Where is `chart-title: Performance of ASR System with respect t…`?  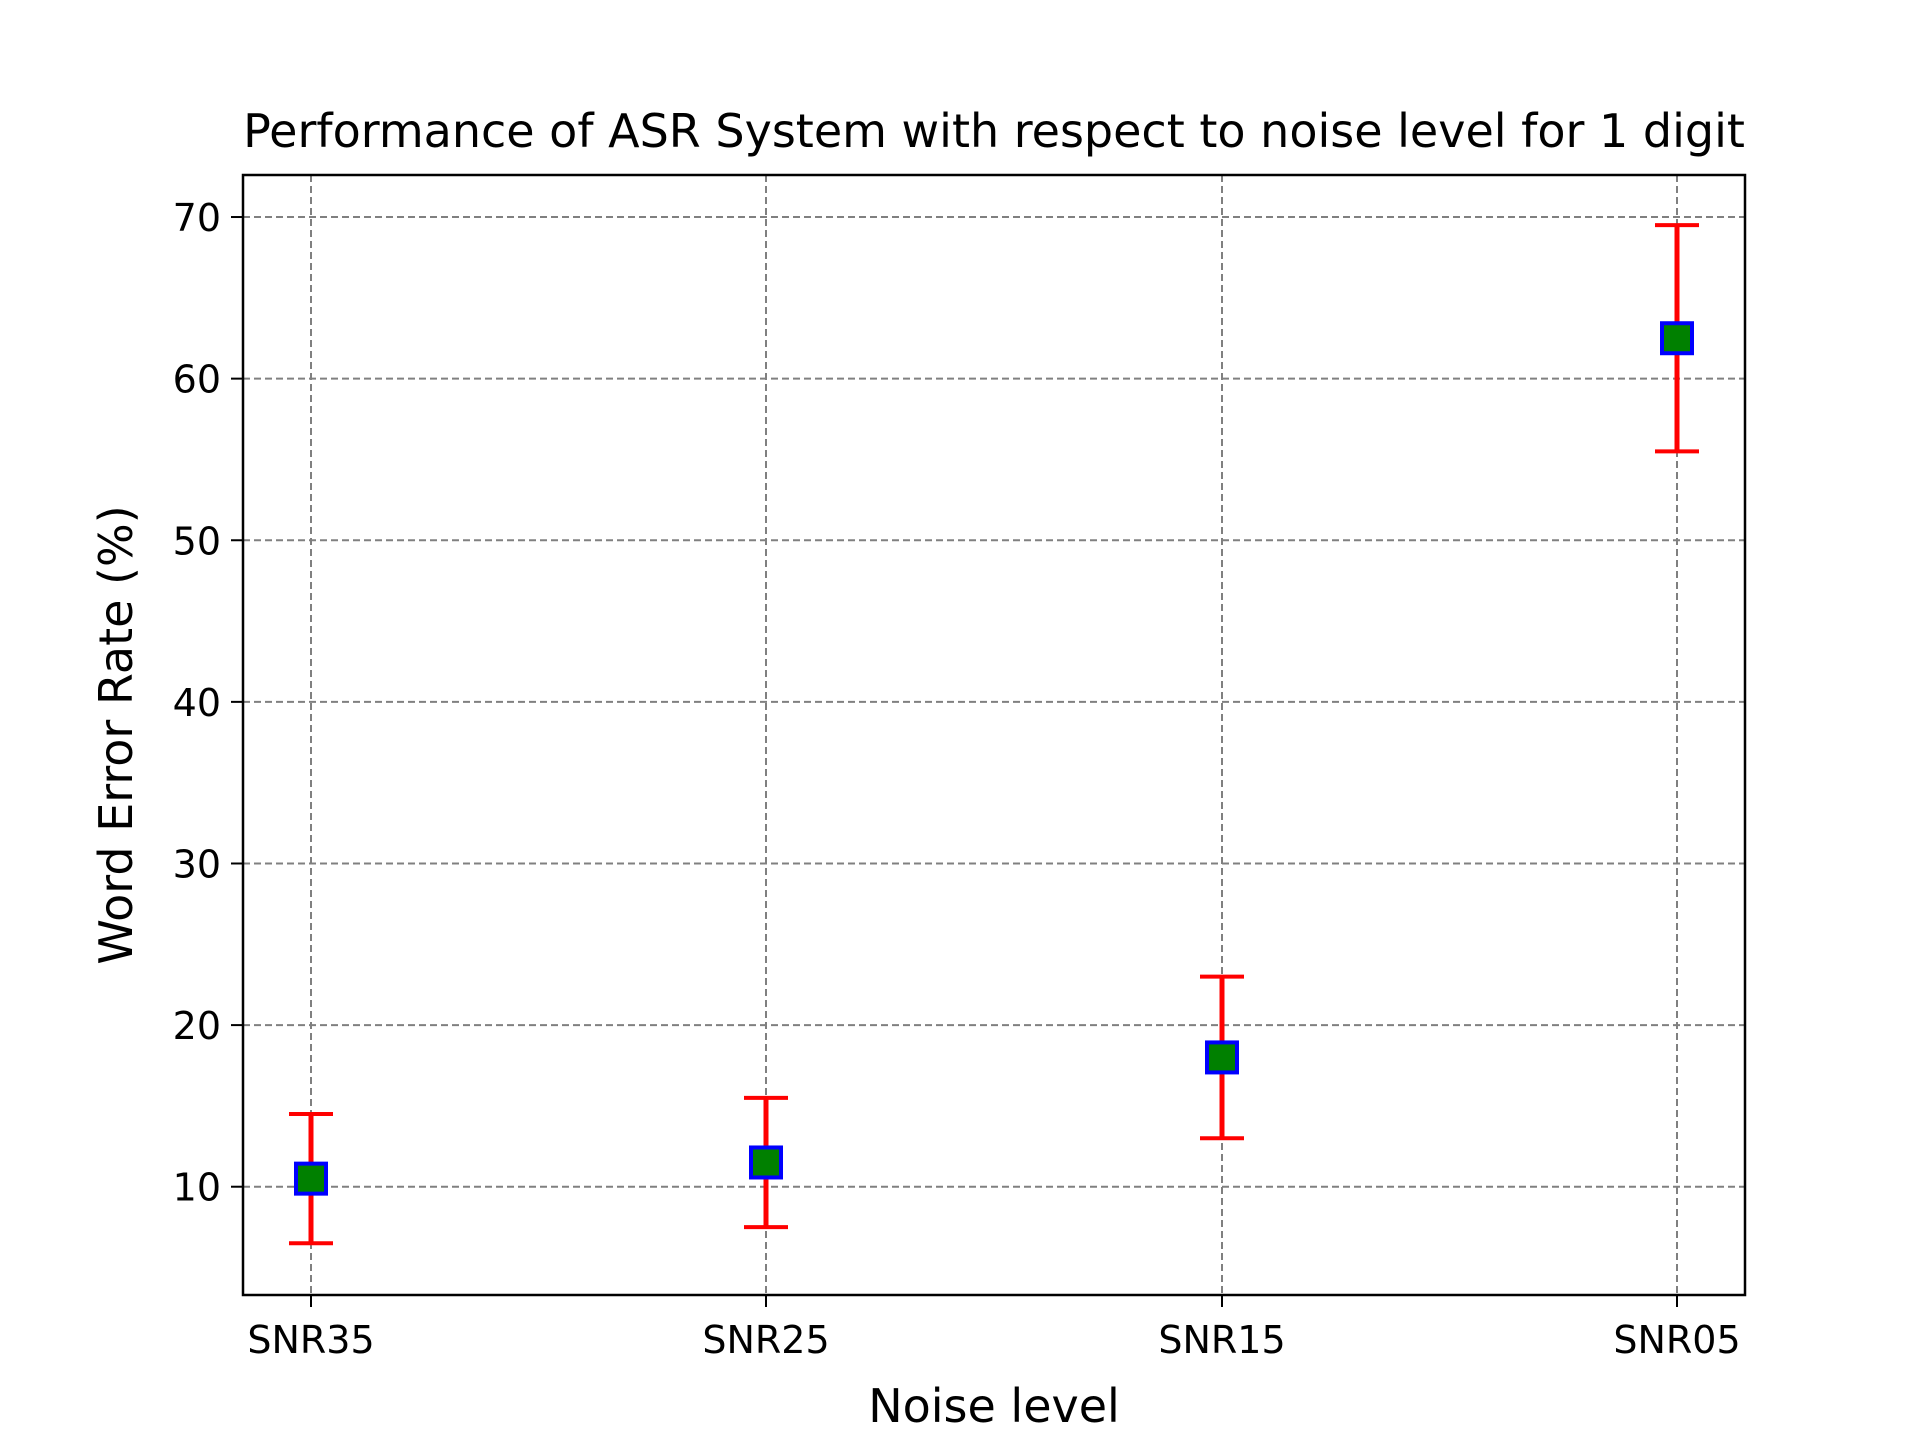
chart-title: Performance of ASR System with respect t… is located at coordinates (994, 131).